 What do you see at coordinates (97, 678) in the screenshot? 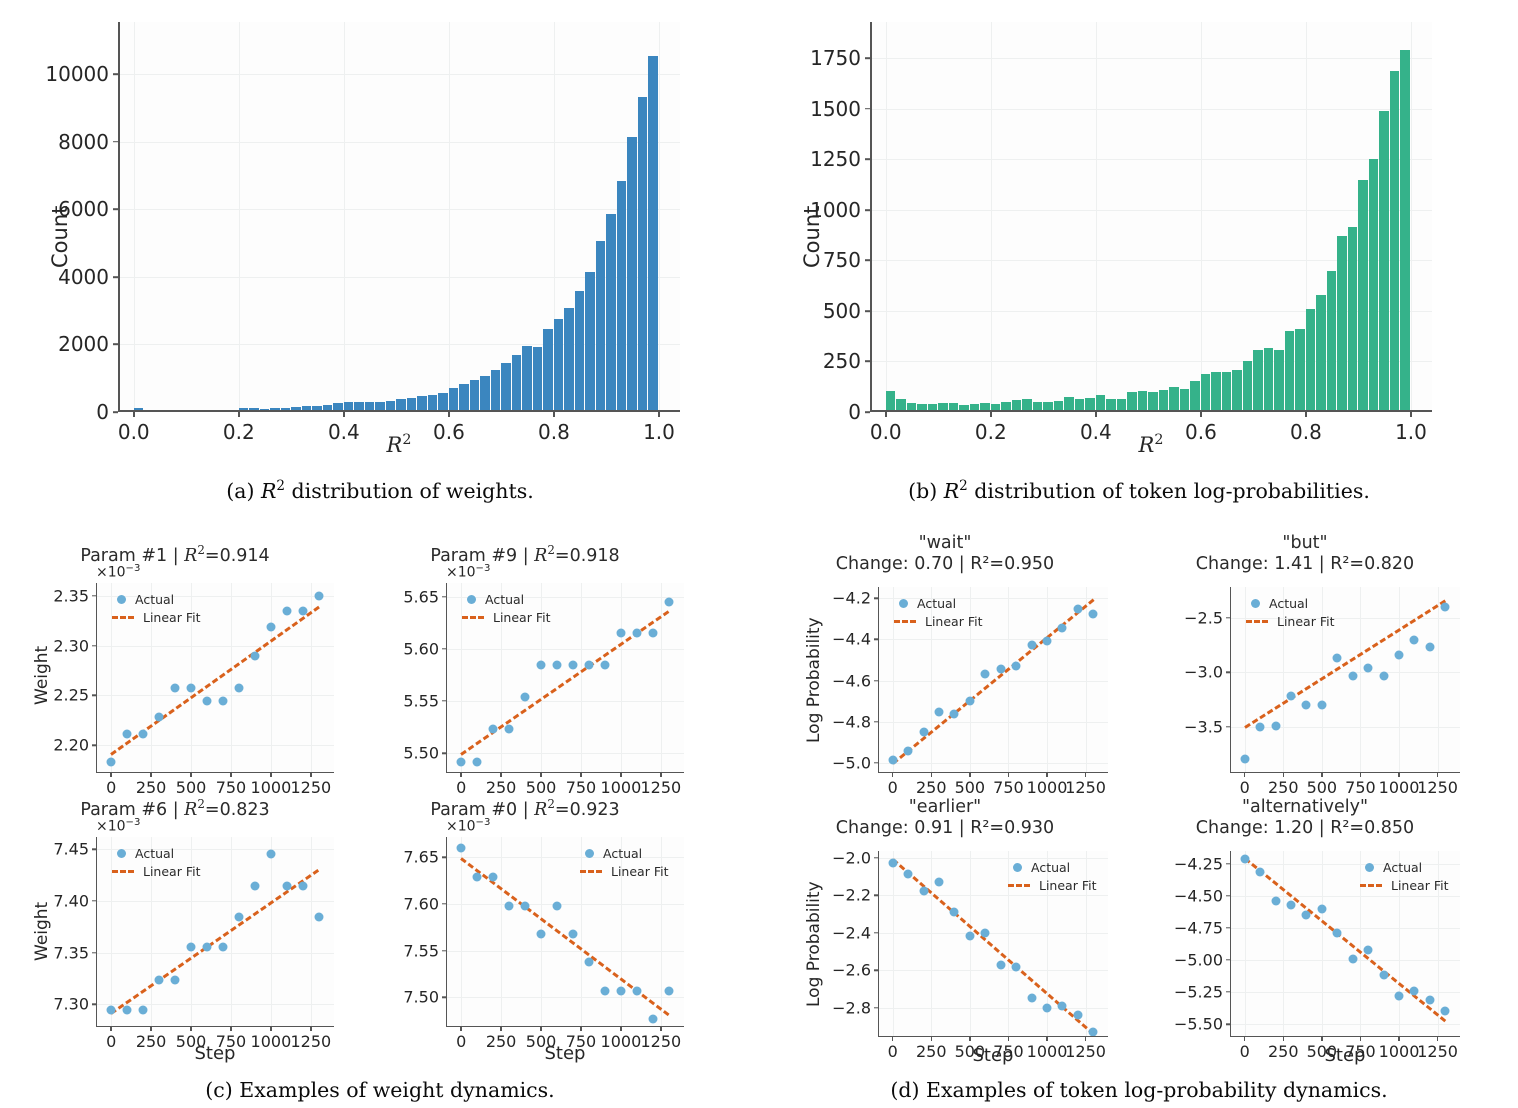
I see `y-axis-spine` at bounding box center [97, 678].